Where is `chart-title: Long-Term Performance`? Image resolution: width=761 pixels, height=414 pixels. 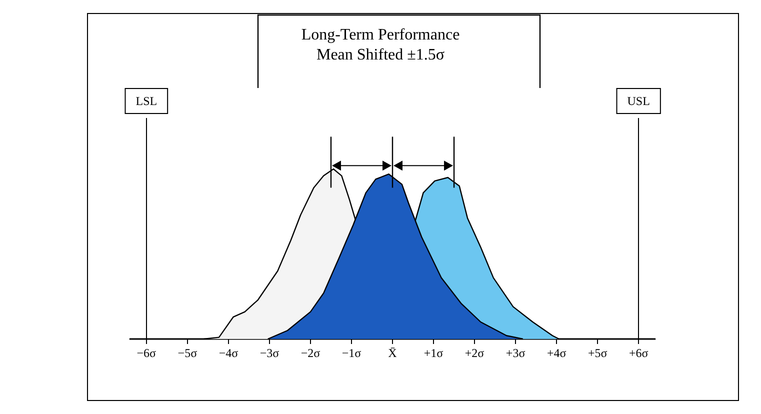
chart-title: Long-Term Performance is located at coordinates (380, 35).